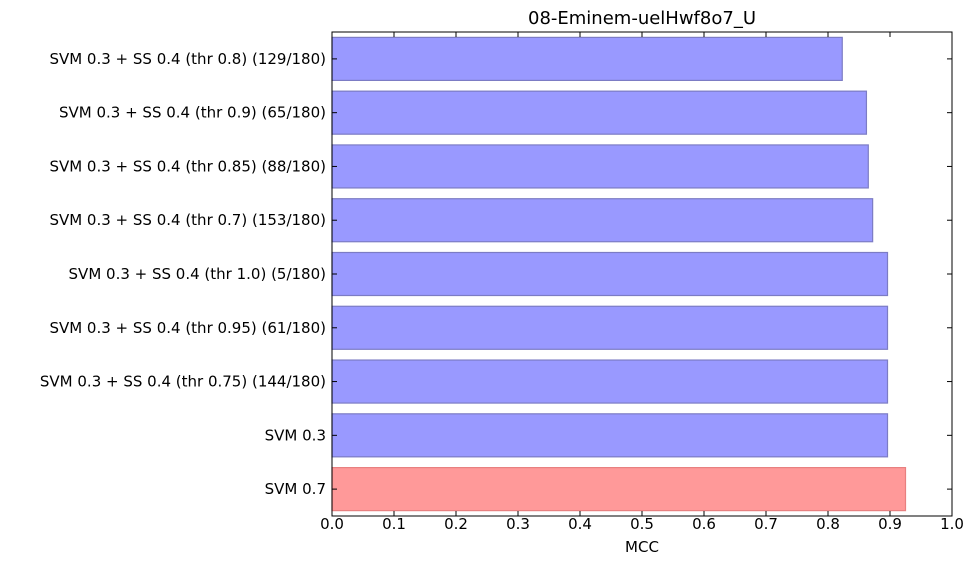  I want to click on y-tick-label-5: SVM 0.3 + SS 0.4 (thr 0.95) (61/180), so click(187, 328).